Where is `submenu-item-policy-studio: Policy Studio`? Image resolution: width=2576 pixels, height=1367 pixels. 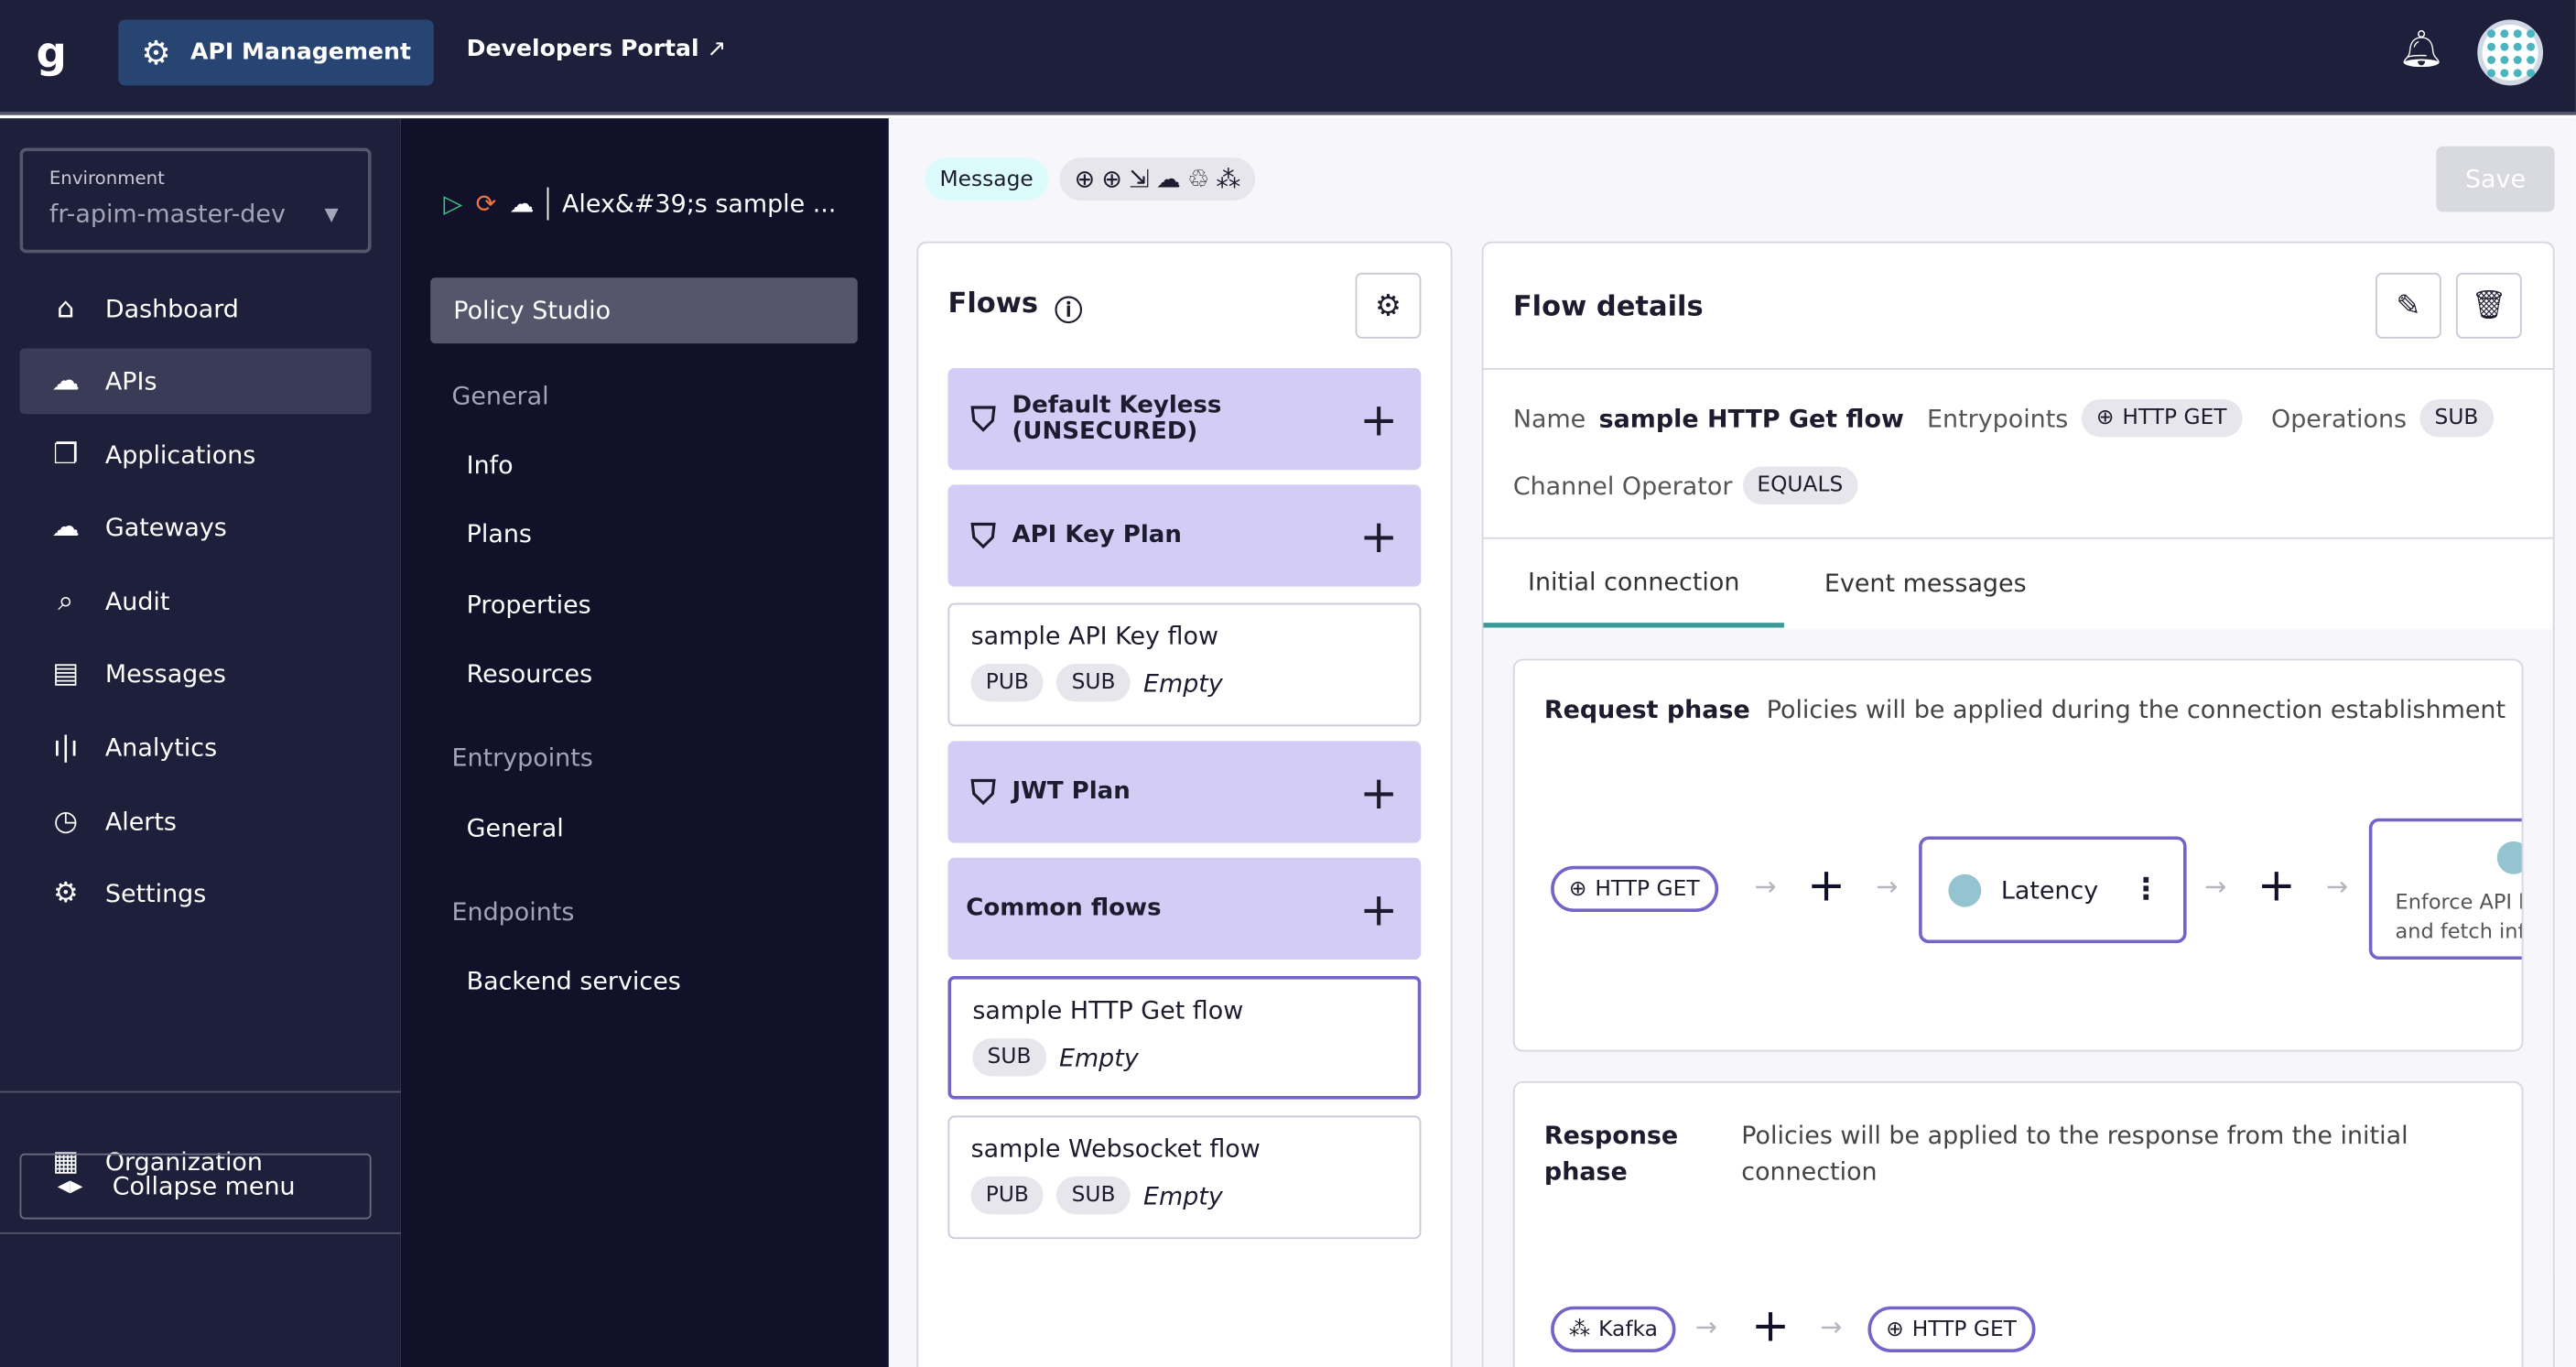
submenu-item-policy-studio: Policy Studio is located at coordinates (644, 311).